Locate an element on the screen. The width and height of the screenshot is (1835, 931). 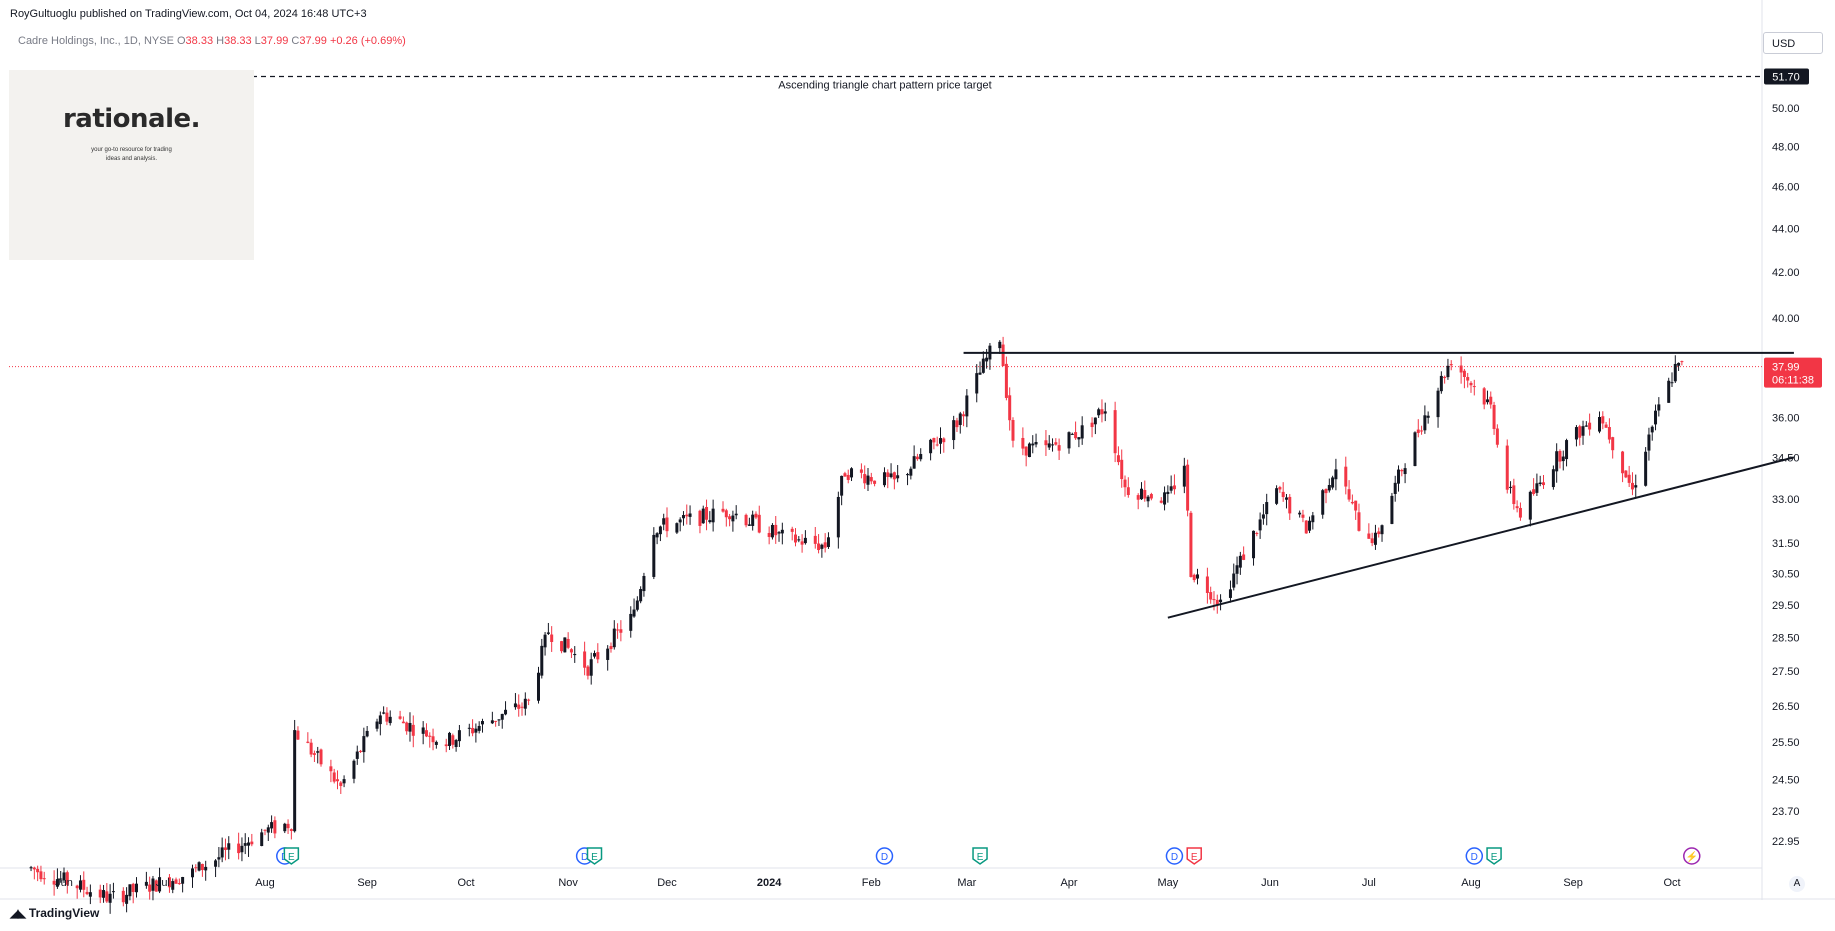
time-tick-label: Nov is located at coordinates (568, 883).